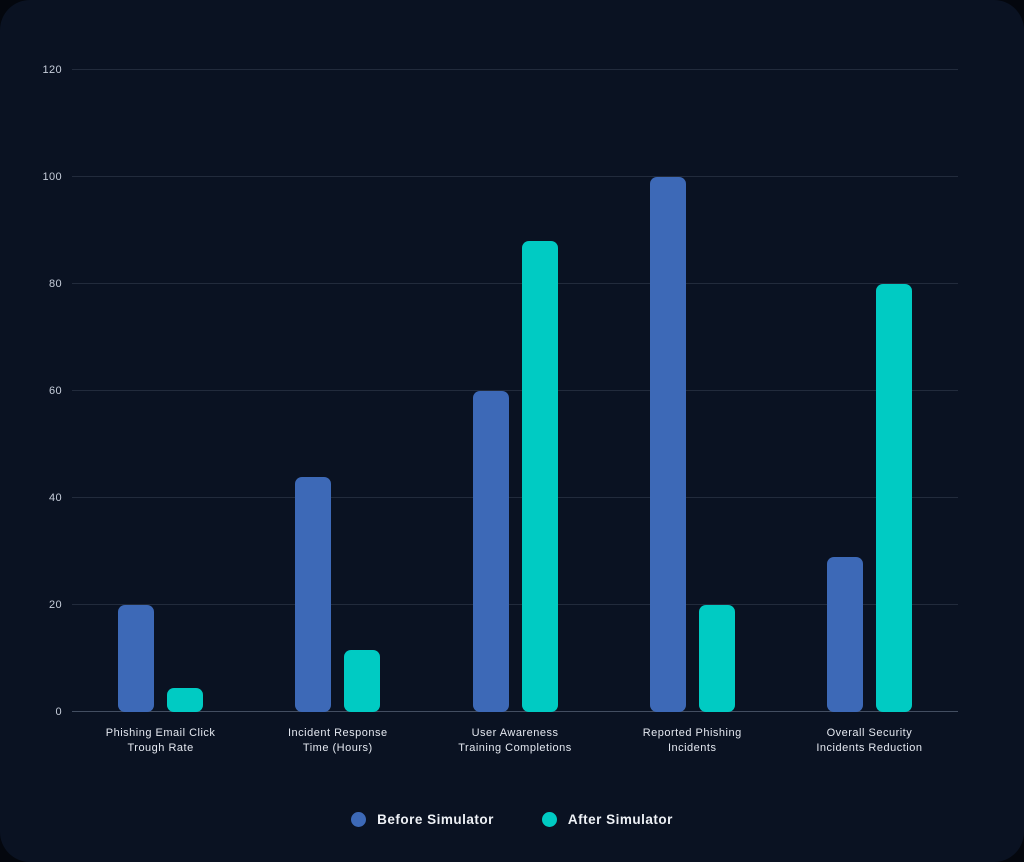  I want to click on y-tick-label-80: 80, so click(55, 284).